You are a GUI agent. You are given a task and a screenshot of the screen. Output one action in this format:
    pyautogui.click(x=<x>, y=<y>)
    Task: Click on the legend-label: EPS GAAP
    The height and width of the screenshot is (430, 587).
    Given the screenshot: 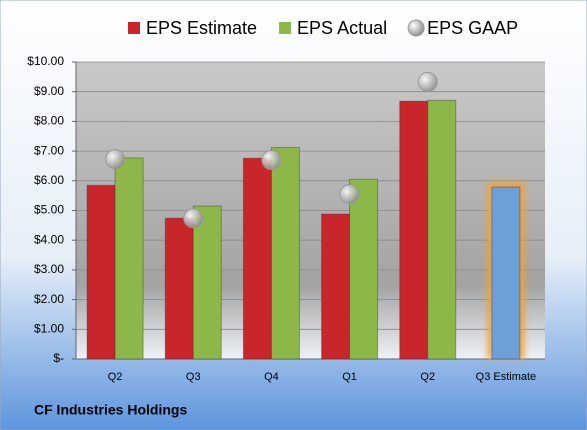 What is the action you would take?
    pyautogui.click(x=472, y=28)
    